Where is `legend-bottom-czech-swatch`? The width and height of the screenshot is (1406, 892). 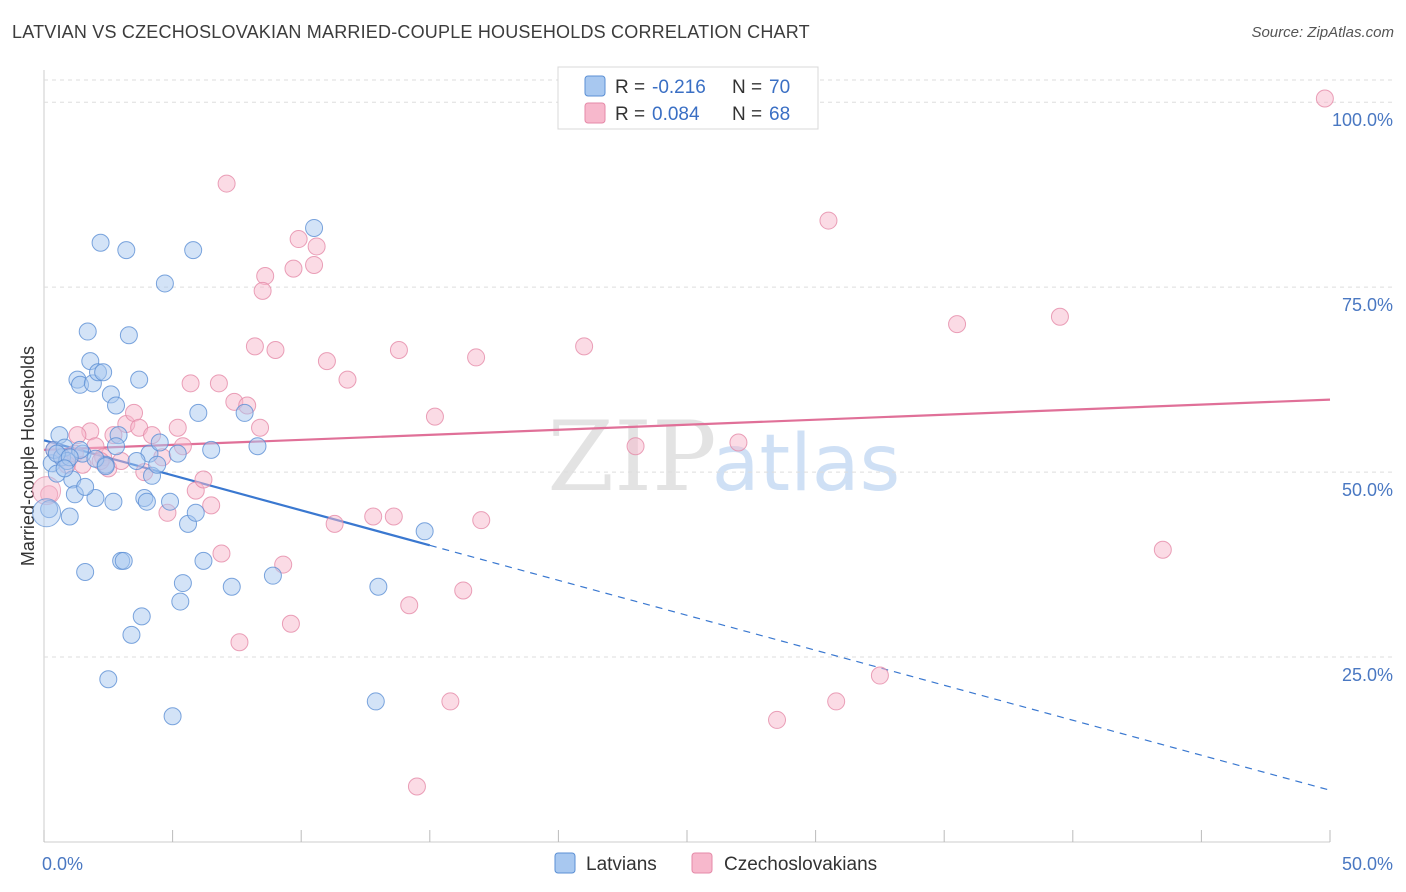 legend-bottom-czech-swatch is located at coordinates (702, 863).